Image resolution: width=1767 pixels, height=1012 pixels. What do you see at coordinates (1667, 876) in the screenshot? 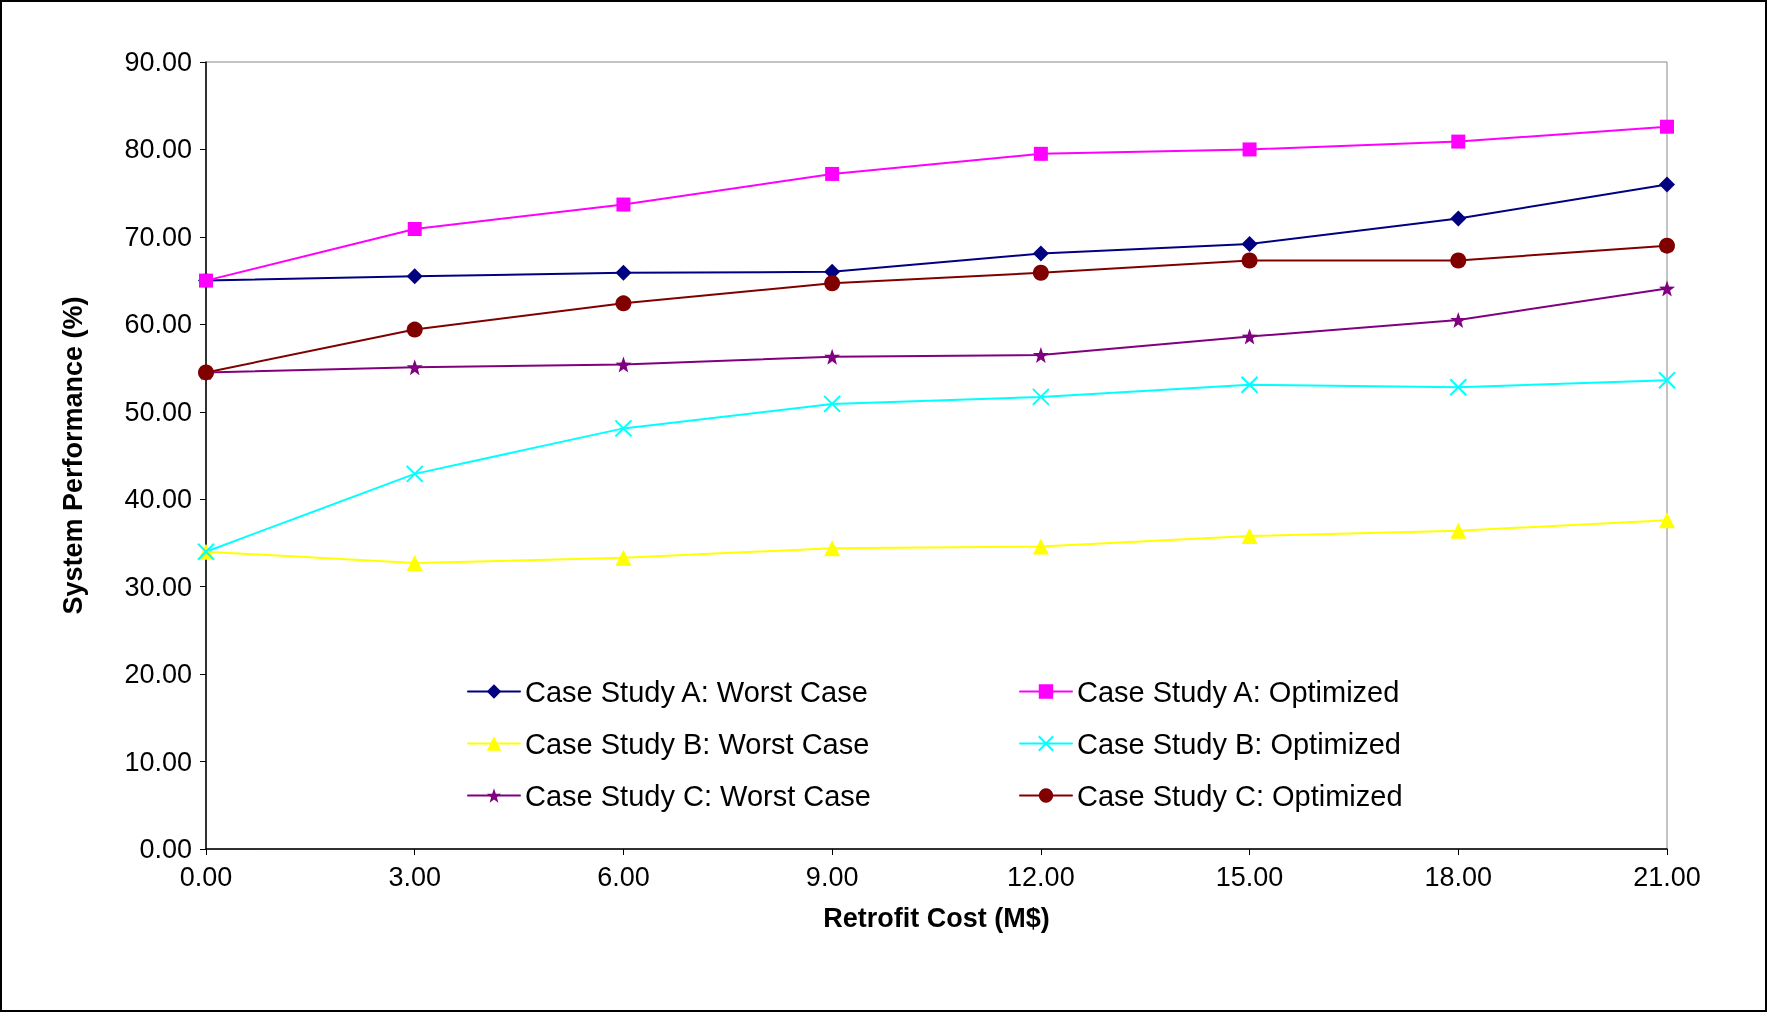
I see `x-tick-label: 21.00` at bounding box center [1667, 876].